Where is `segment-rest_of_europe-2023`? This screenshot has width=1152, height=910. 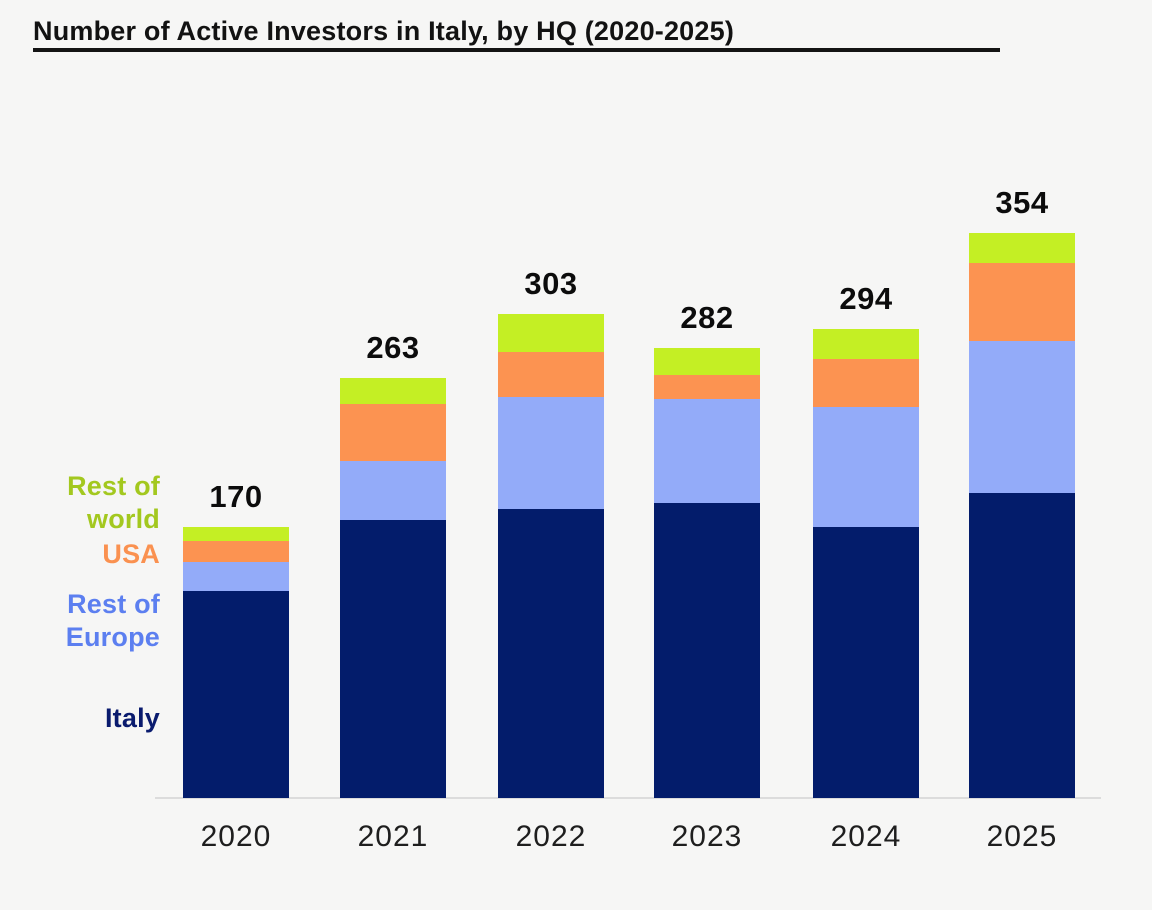 segment-rest_of_europe-2023 is located at coordinates (707, 451).